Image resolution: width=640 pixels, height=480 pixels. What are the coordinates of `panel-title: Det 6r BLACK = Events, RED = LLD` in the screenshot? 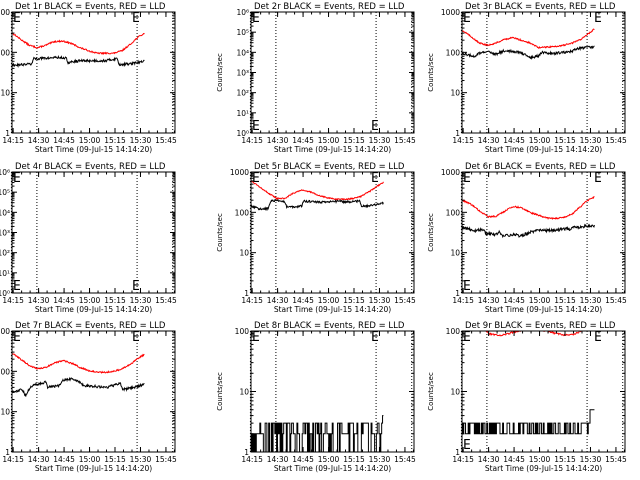 It's located at (540, 167).